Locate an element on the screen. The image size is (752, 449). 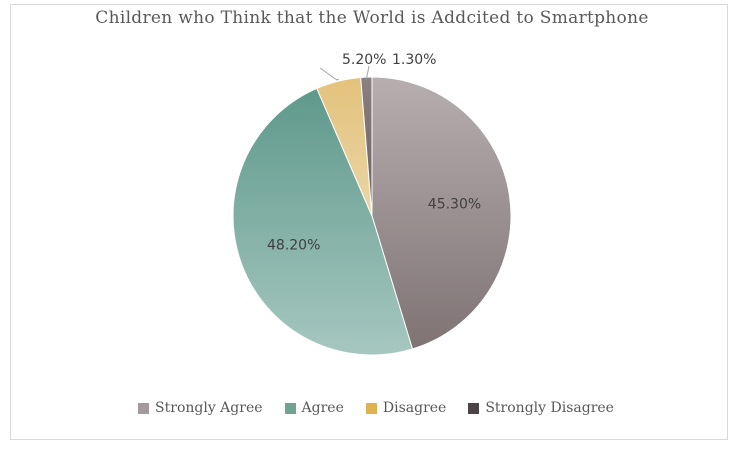
legend-swatch-disagree is located at coordinates (371, 408).